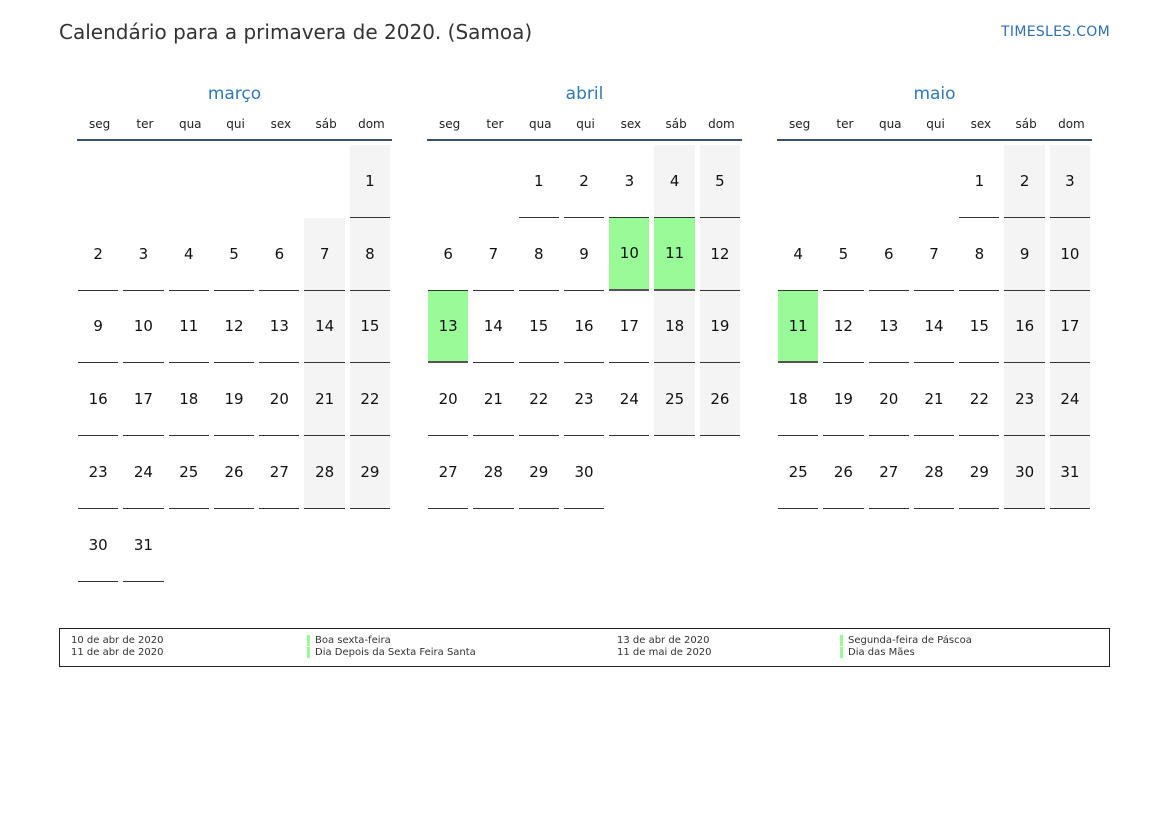 Image resolution: width=1169 pixels, height=827 pixels. What do you see at coordinates (881, 652) in the screenshot?
I see `legend-holiday-name: Dia das Mães` at bounding box center [881, 652].